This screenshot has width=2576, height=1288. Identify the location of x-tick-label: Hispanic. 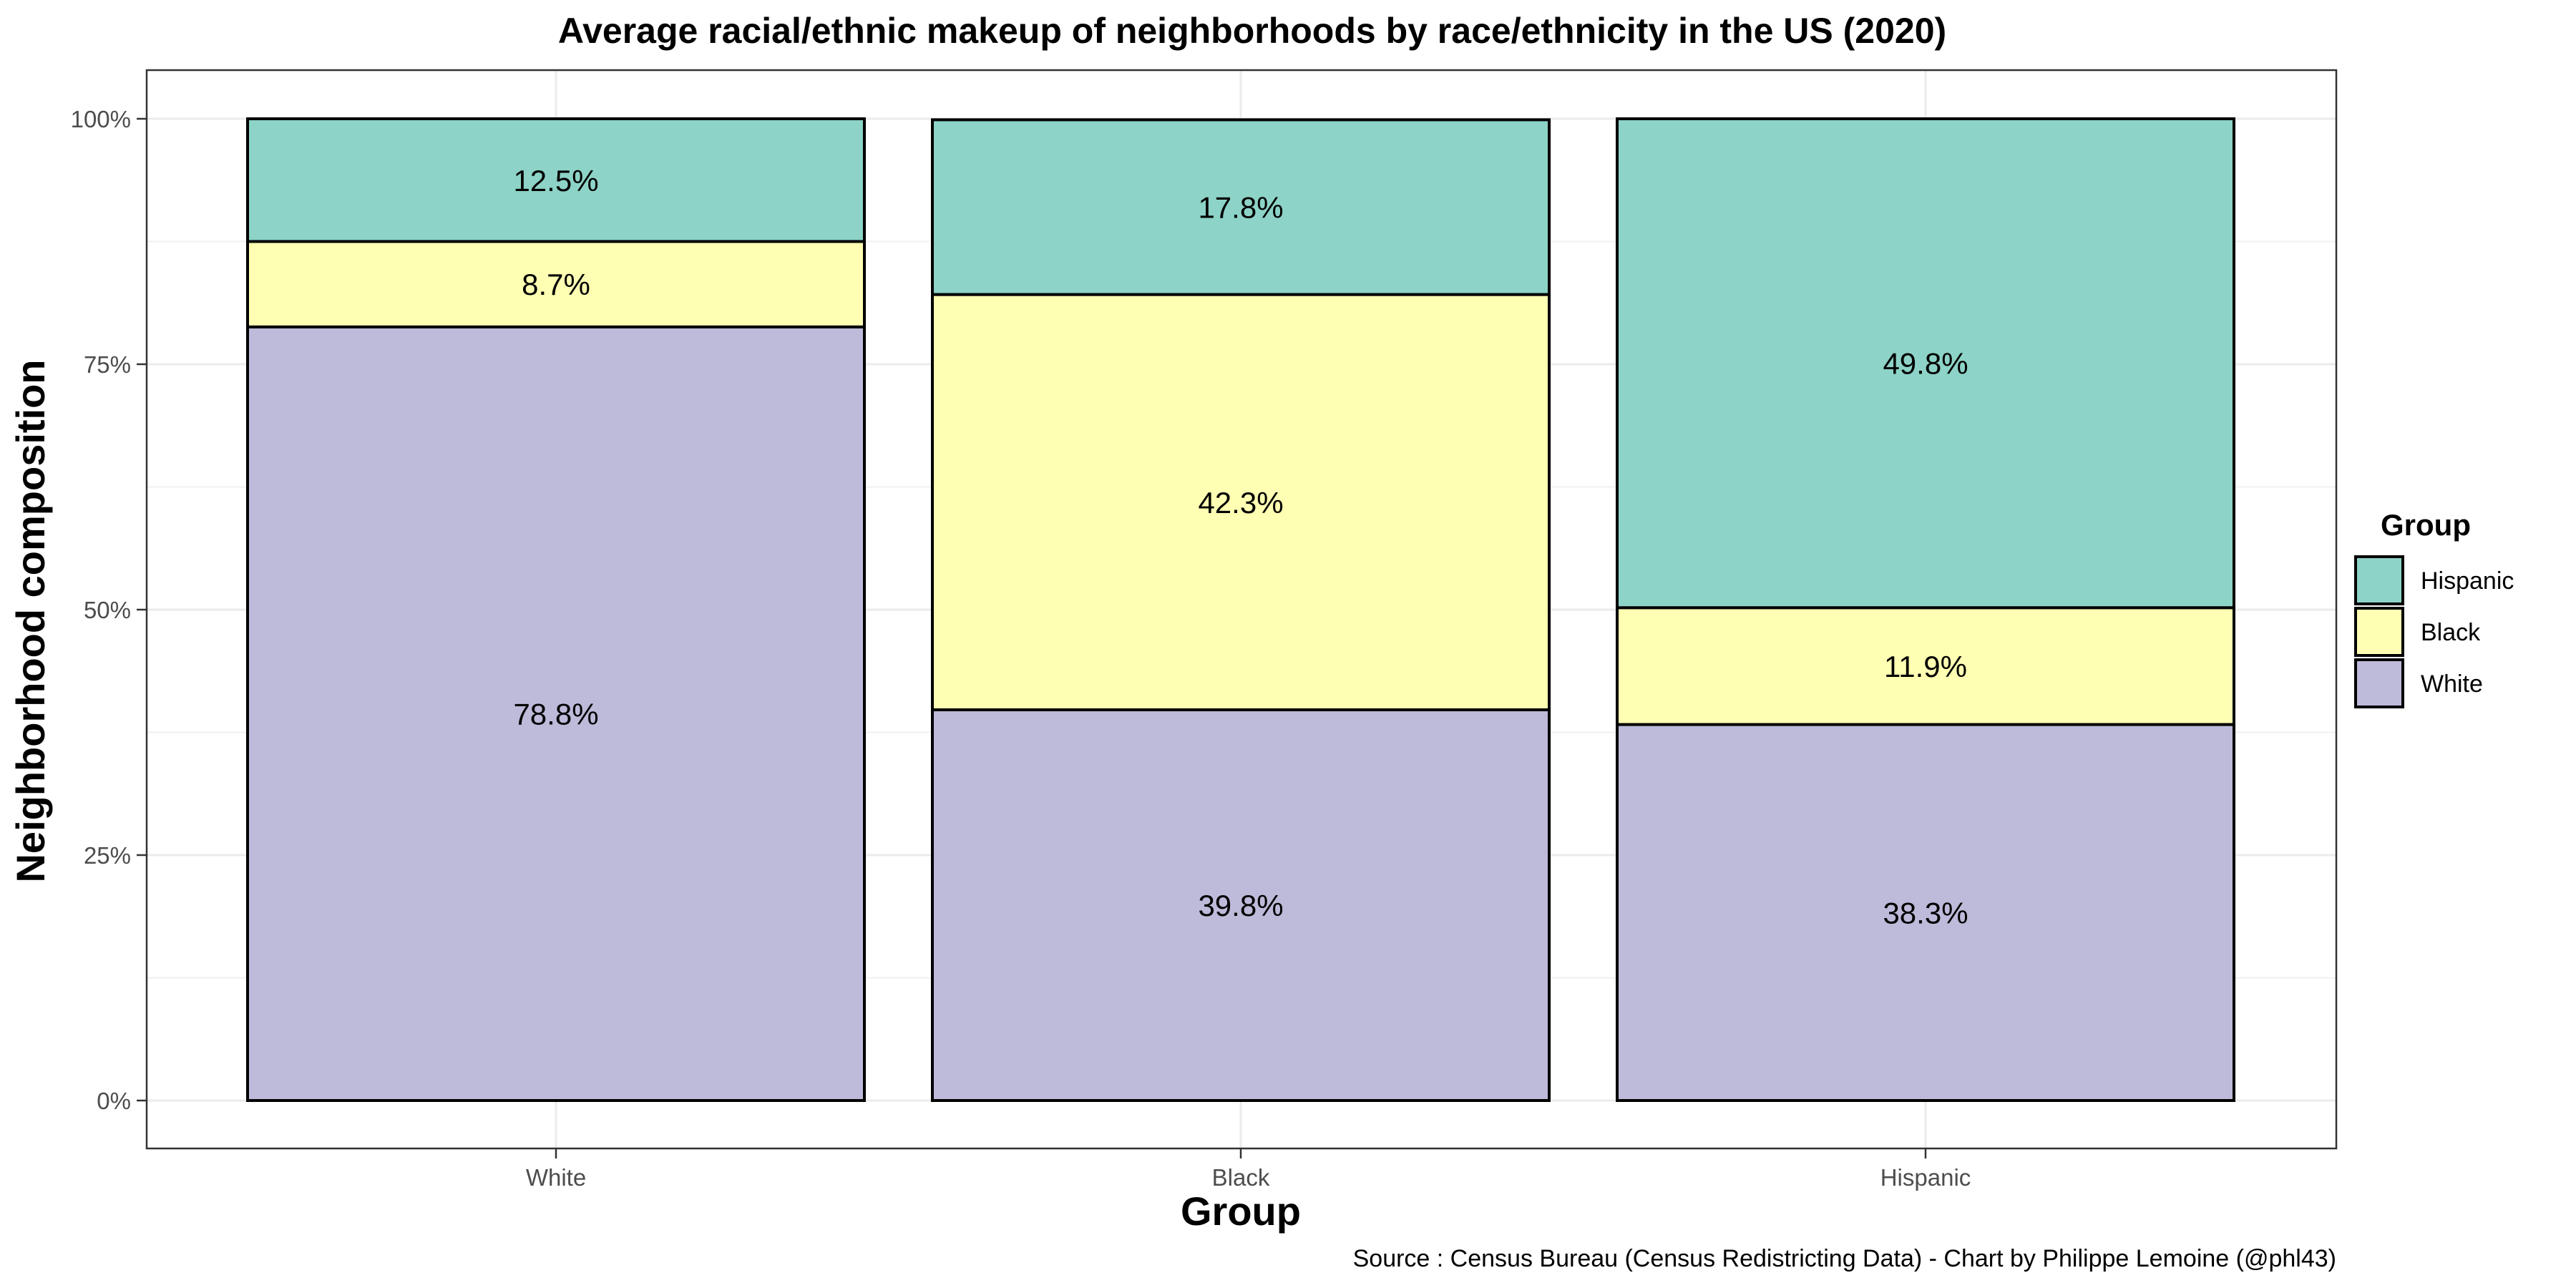
(1925, 1177).